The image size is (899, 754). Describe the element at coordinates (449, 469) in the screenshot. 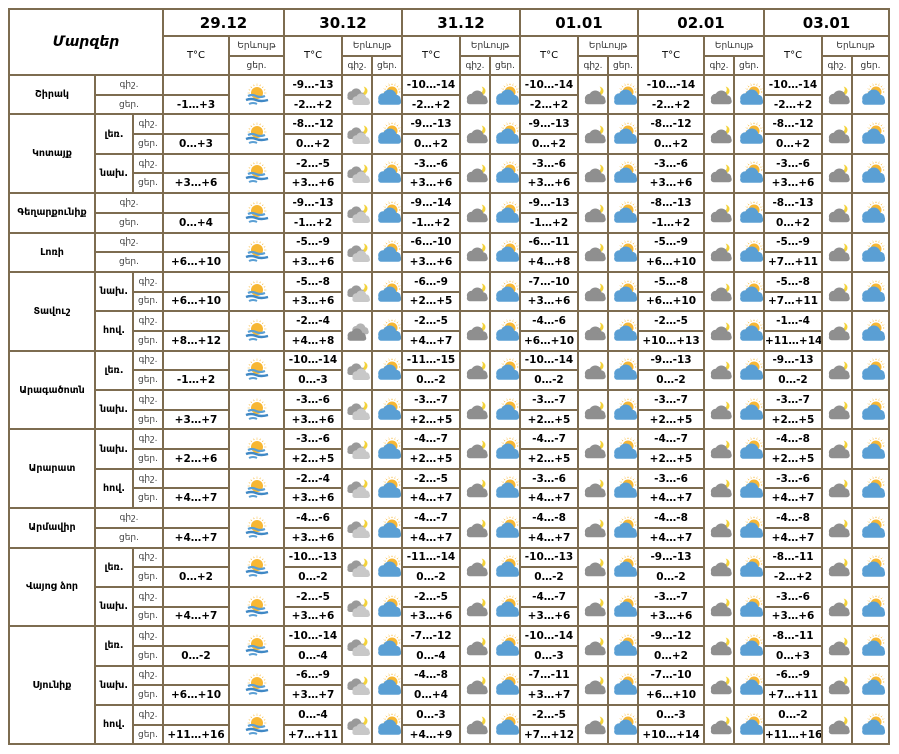

I see `table-row: Արարատ նախ. գիշ. -3…-6 -4…-7 -4…-7 -4…-7 -4…-8` at that location.